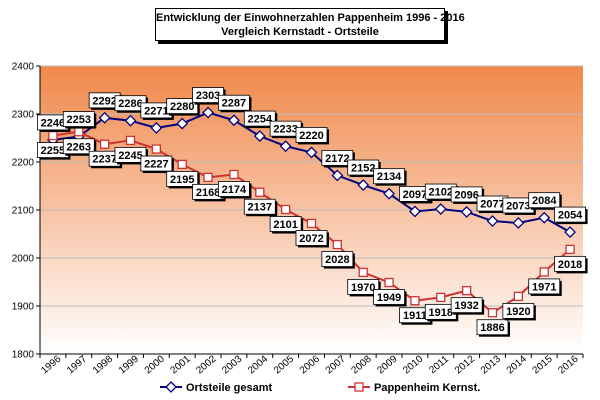  What do you see at coordinates (543, 364) in the screenshot?
I see `x-tick-label-2015: 2015` at bounding box center [543, 364].